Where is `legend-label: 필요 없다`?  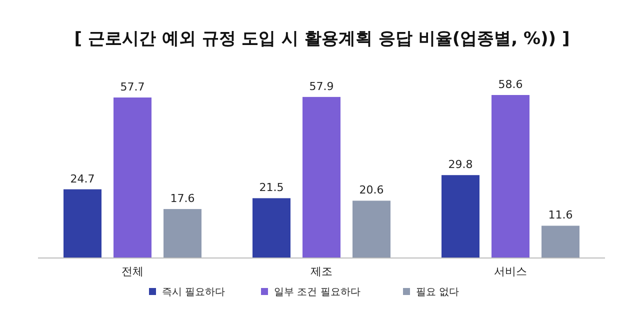 legend-label: 필요 없다 is located at coordinates (438, 292).